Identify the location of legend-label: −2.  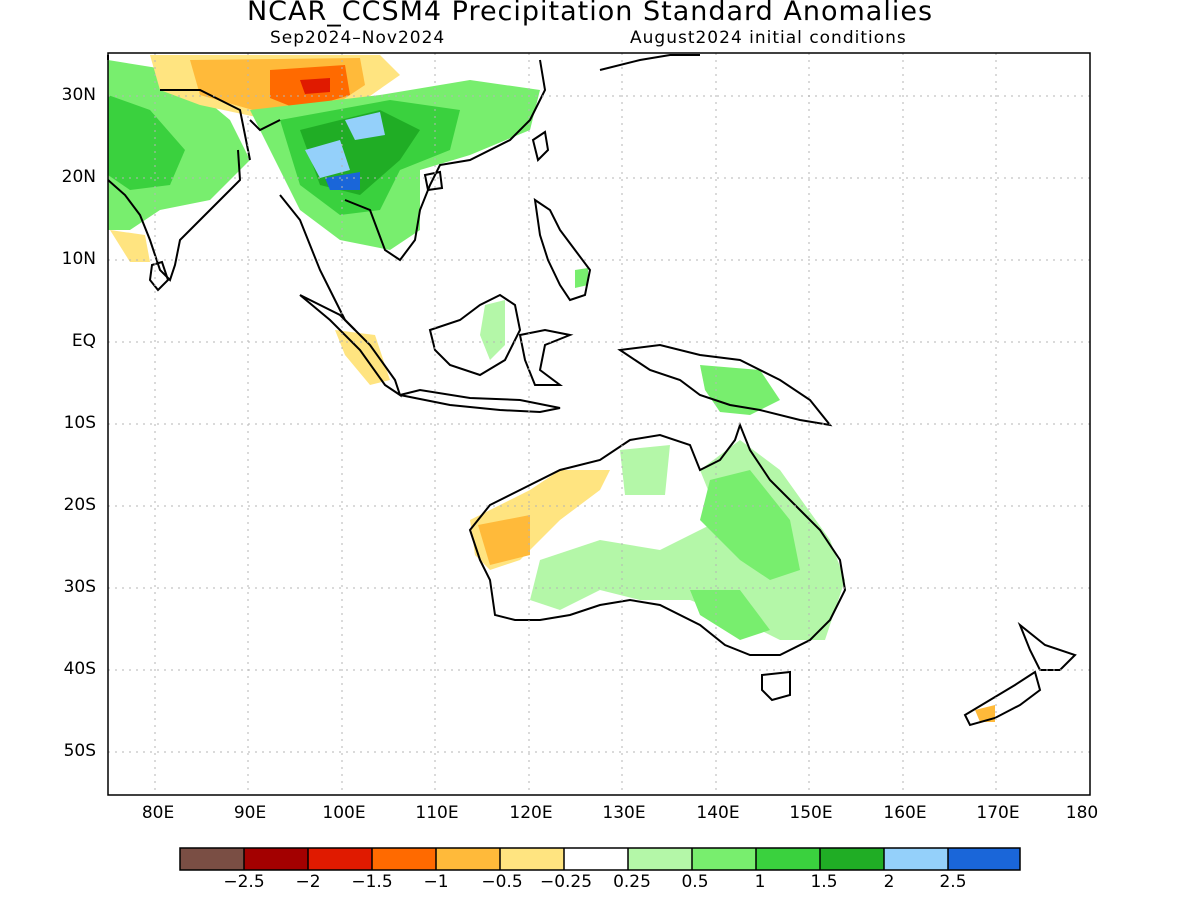
(308, 882).